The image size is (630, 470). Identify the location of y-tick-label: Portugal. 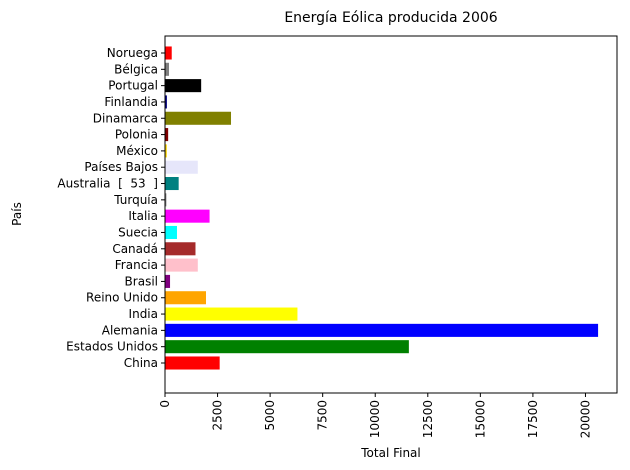
(133, 86).